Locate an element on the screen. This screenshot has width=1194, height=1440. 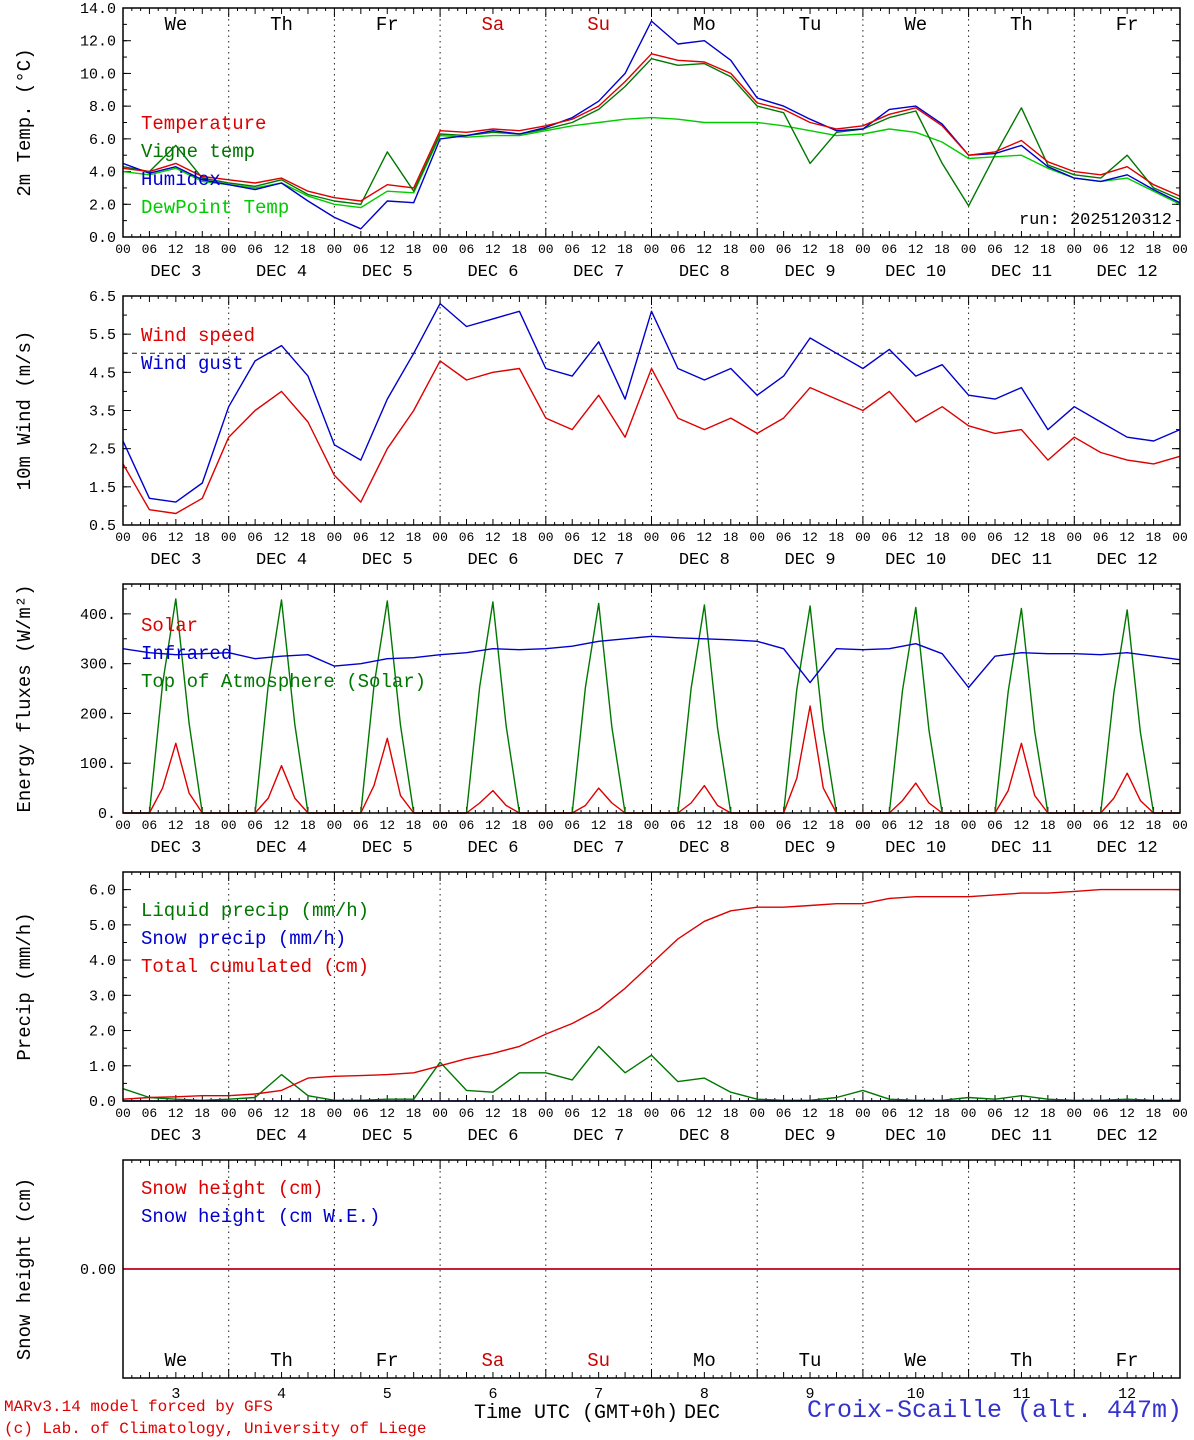
y-tick-label: 0.5 is located at coordinates (102, 526).